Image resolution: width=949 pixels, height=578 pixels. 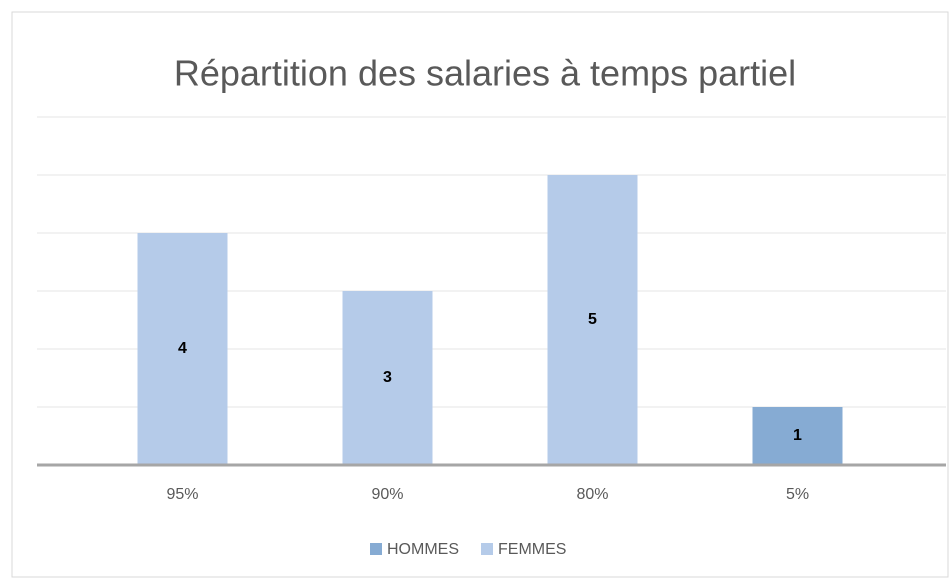 I want to click on x-tick-label: 5%, so click(x=797, y=494).